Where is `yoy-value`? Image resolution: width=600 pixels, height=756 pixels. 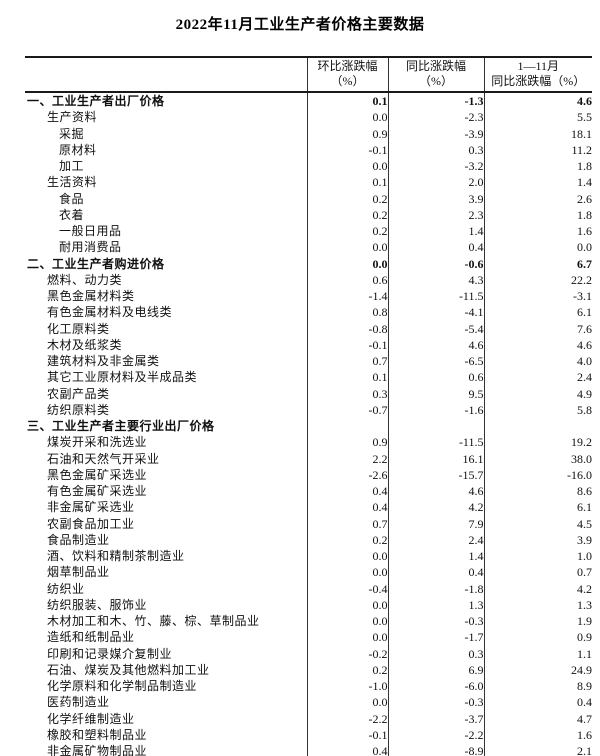
yoy-value is located at coordinates (435, 426).